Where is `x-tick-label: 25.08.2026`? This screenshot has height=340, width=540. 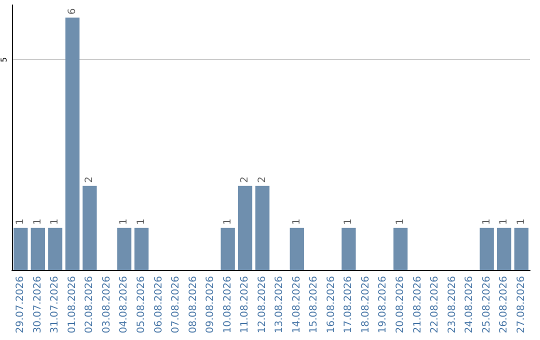 x-tick-label: 25.08.2026 is located at coordinates (486, 305).